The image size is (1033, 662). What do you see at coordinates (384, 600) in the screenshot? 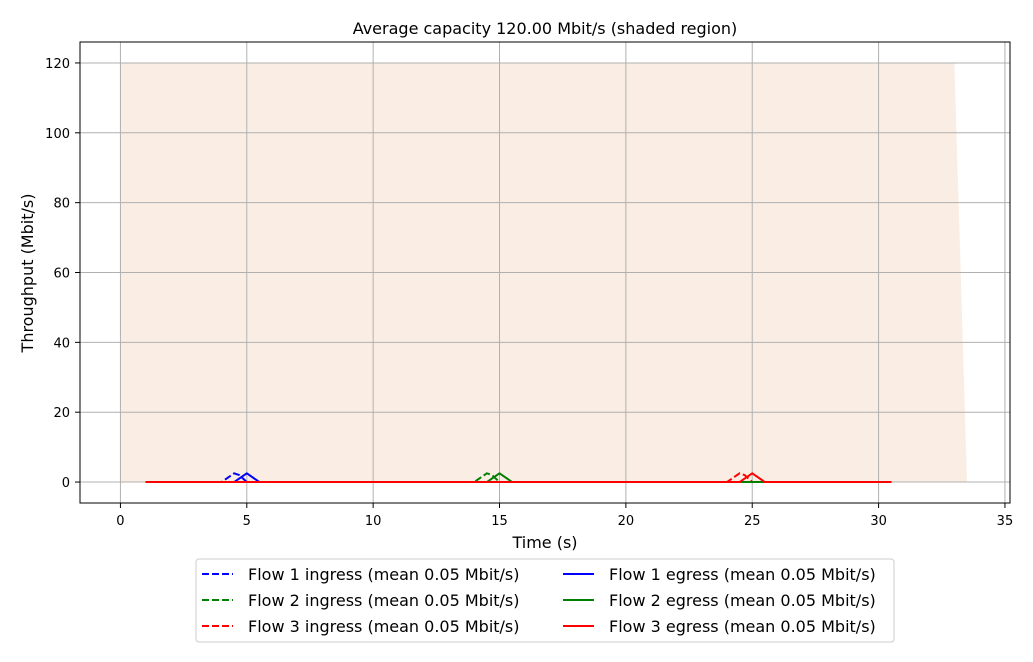
I see `legend-label-2: Flow 2 ingress (mean 0.05 Mbit/s)` at bounding box center [384, 600].